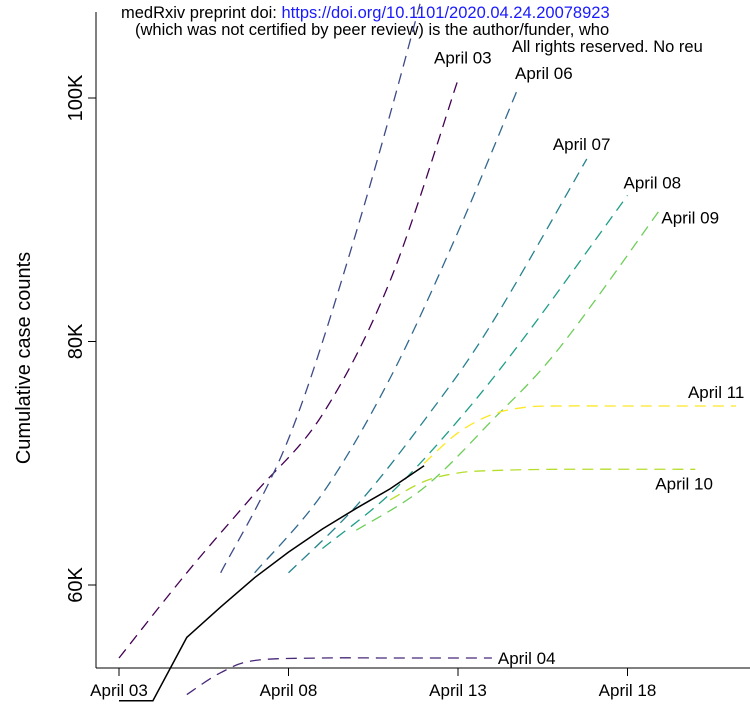 This screenshot has width=750, height=709. Describe the element at coordinates (272, 583) in the screenshot. I see `observed-series-line` at that location.